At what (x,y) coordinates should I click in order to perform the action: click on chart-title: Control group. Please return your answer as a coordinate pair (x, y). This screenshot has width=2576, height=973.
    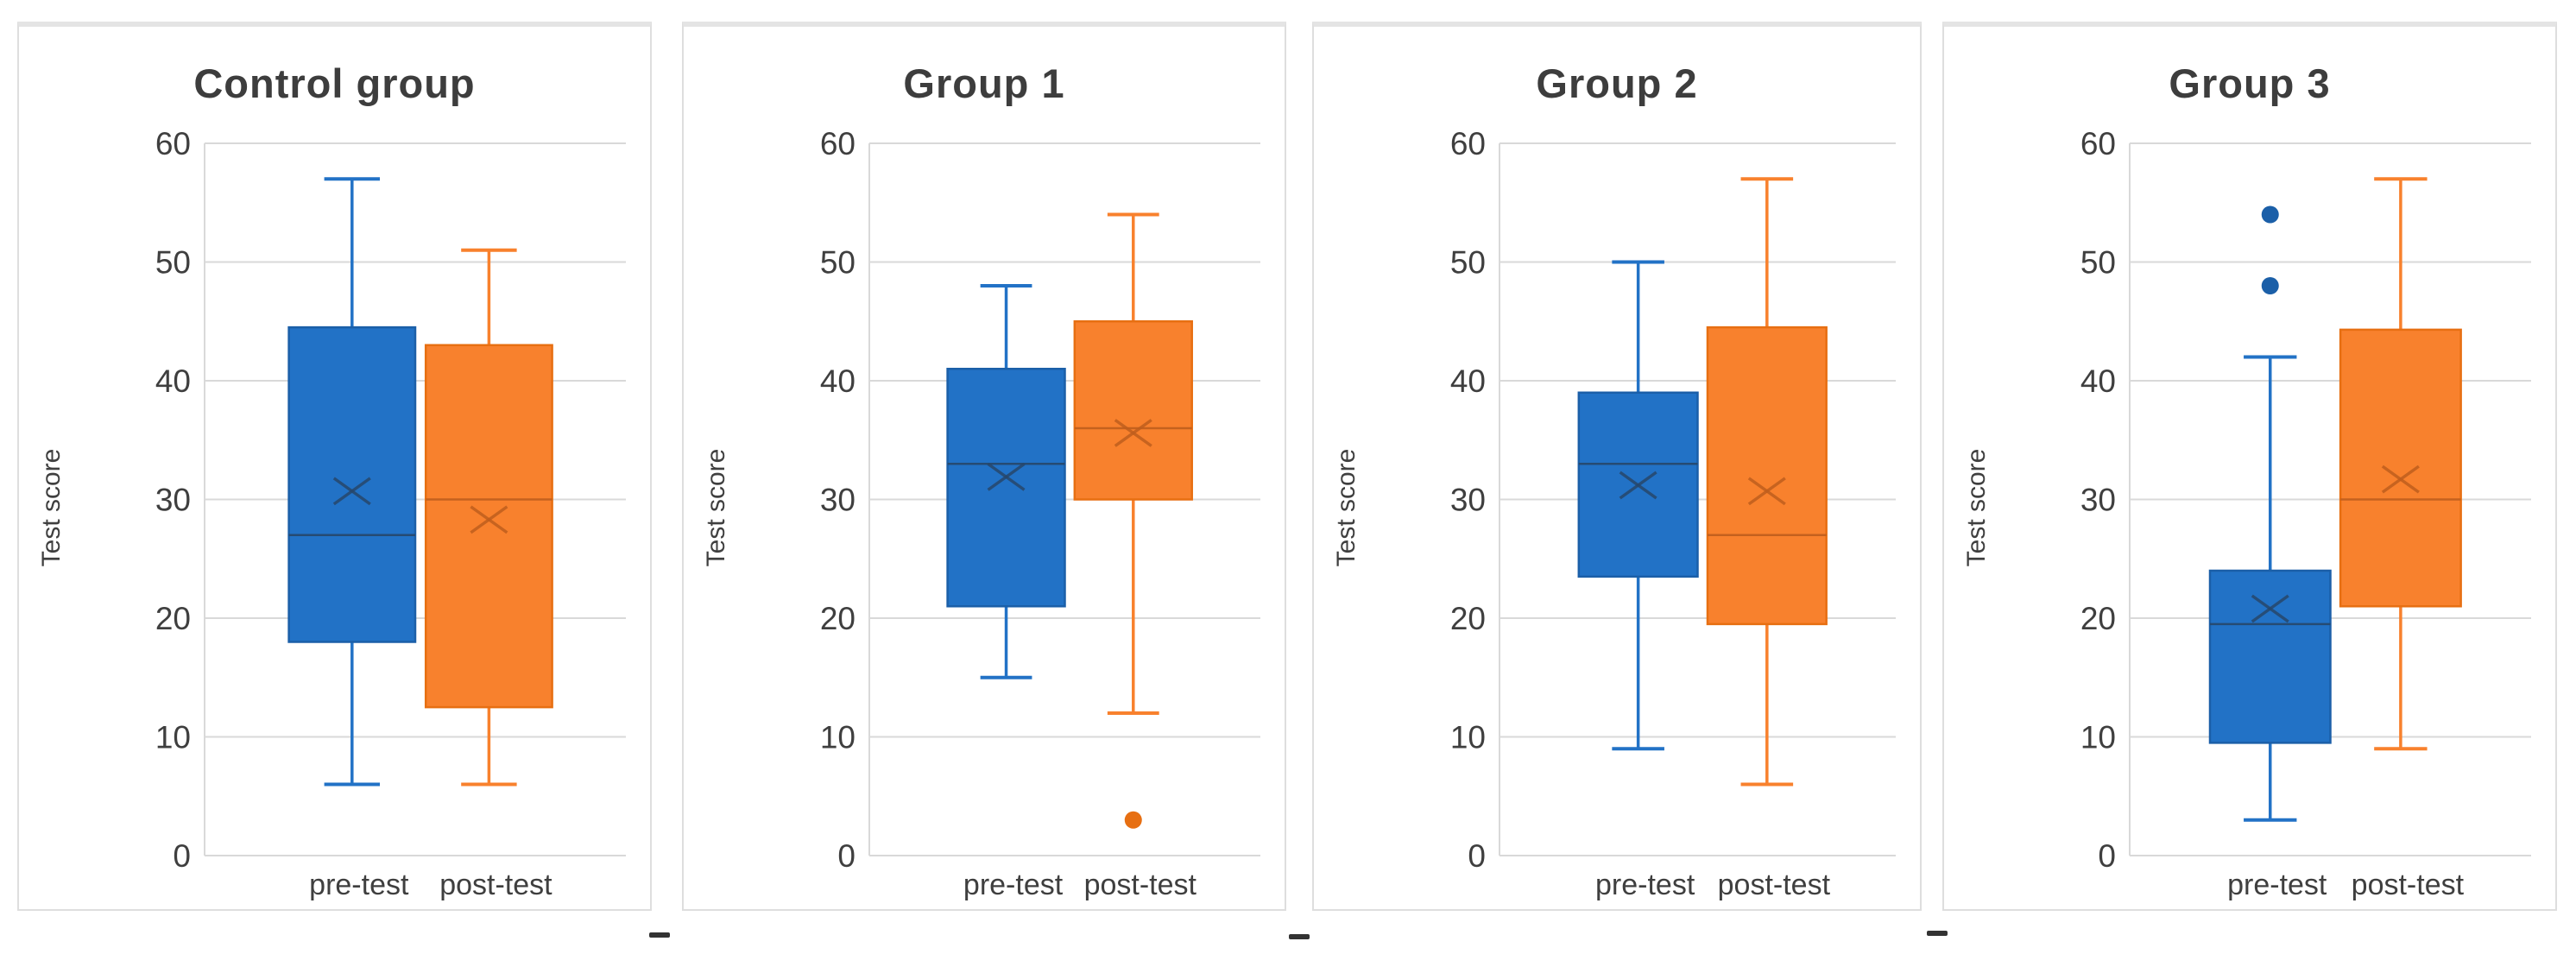
    Looking at the image, I should click on (334, 83).